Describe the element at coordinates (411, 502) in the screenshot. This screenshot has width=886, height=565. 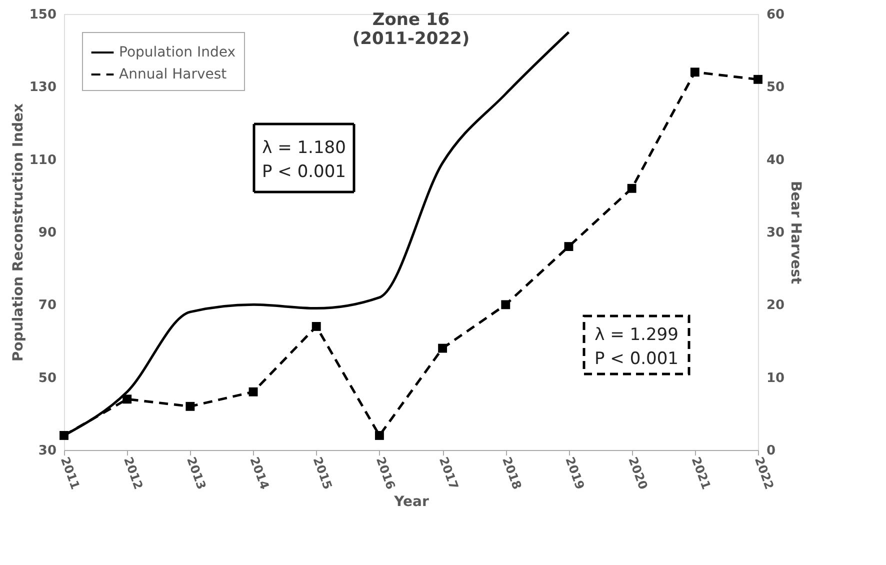
I see `x-axis-title: Year` at that location.